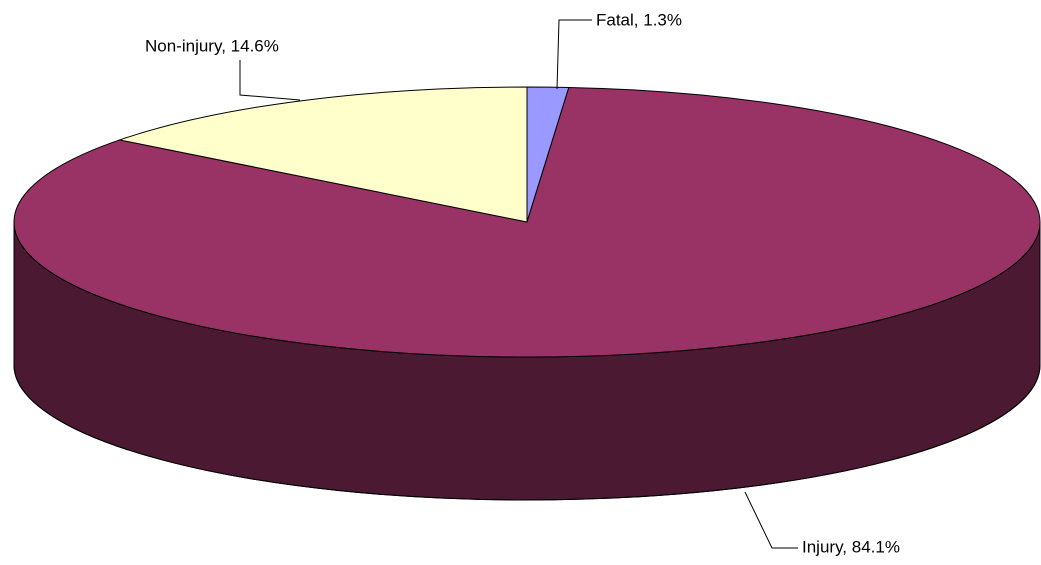 Image resolution: width=1041 pixels, height=565 pixels. I want to click on data-label: Non-injury, 14.6%, so click(212, 45).